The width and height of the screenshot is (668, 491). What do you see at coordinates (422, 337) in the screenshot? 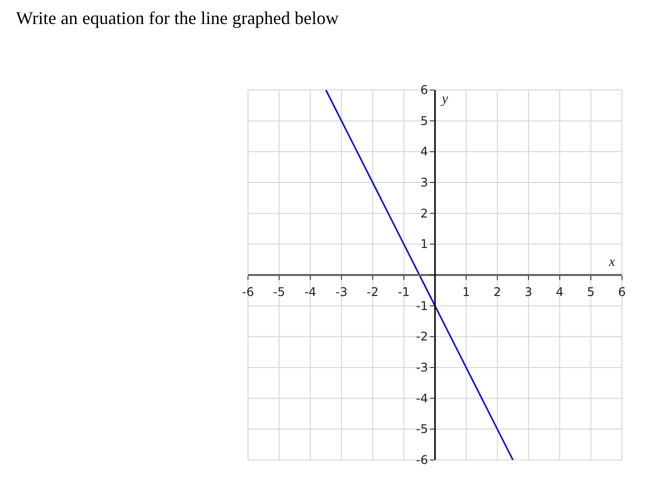
I see `y-tick-label: -2` at bounding box center [422, 337].